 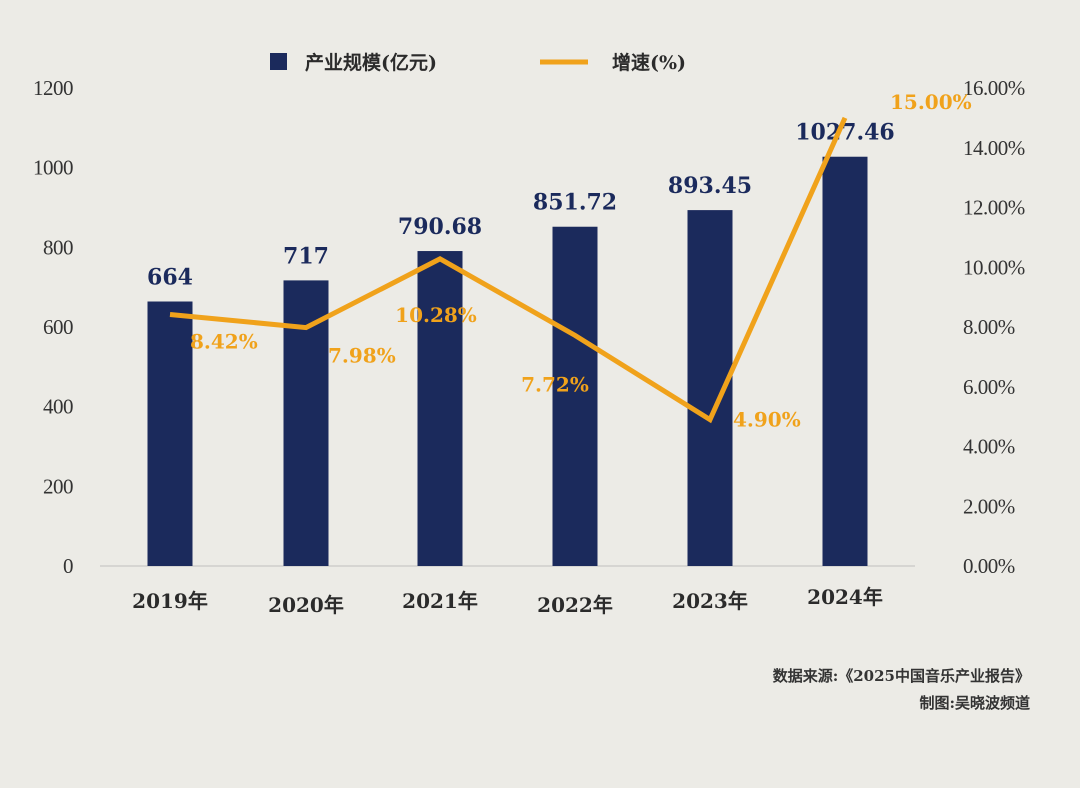 What do you see at coordinates (53, 168) in the screenshot?
I see `left-tick-label: 1000` at bounding box center [53, 168].